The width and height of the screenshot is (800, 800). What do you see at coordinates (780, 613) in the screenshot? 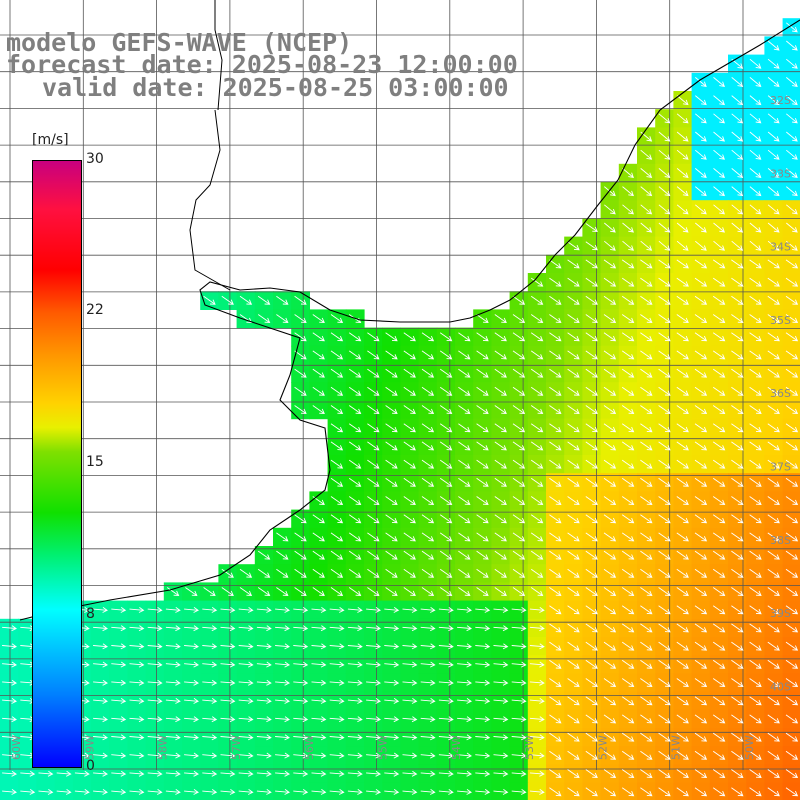
I see `lat-label: 39S` at bounding box center [780, 613].